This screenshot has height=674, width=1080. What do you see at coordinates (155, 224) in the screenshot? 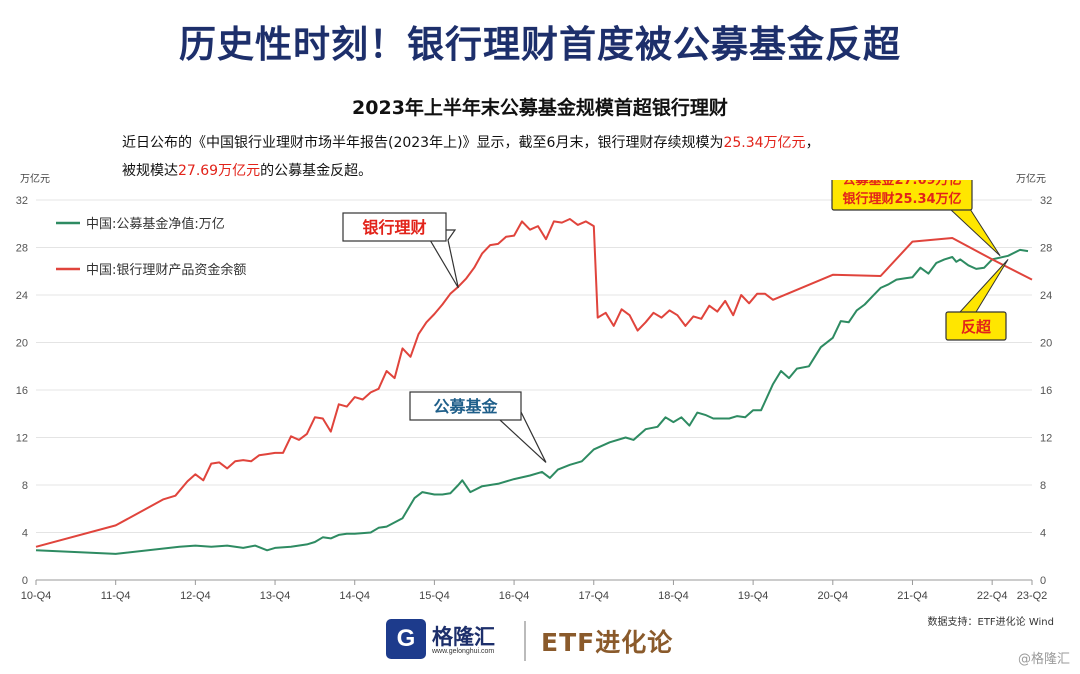
I see `legend-label: 中国:公募基金净值:万亿` at bounding box center [155, 224].